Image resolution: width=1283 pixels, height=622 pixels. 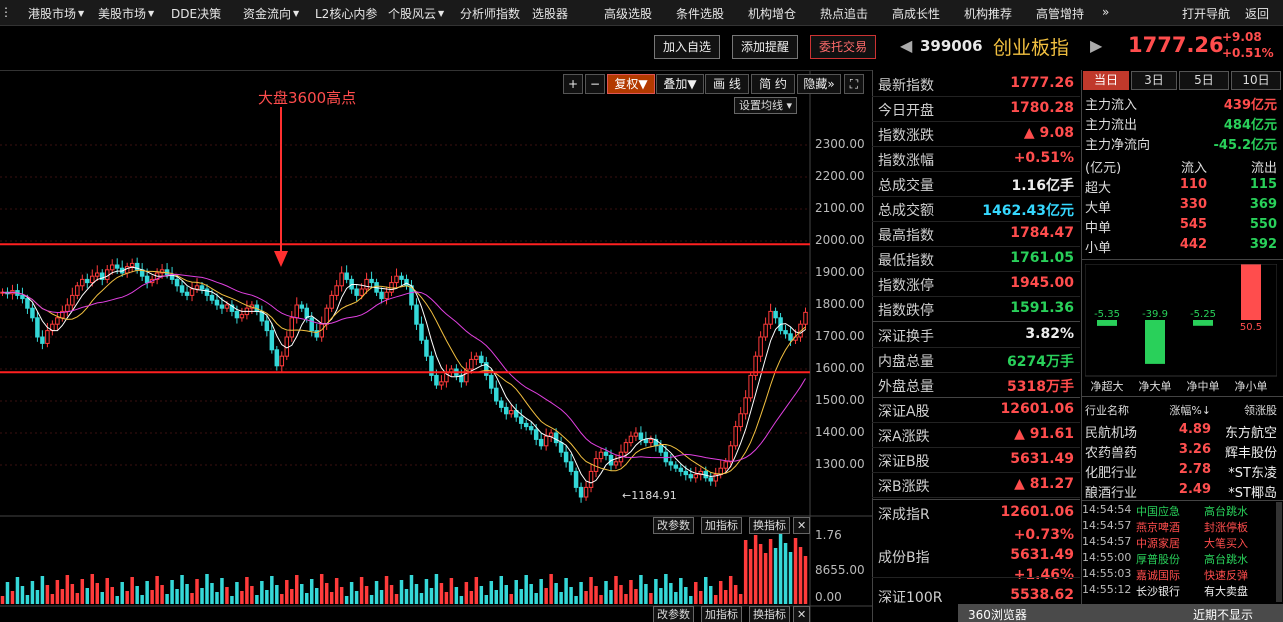 I want to click on next-index-icon: ▶, so click(x=1096, y=45).